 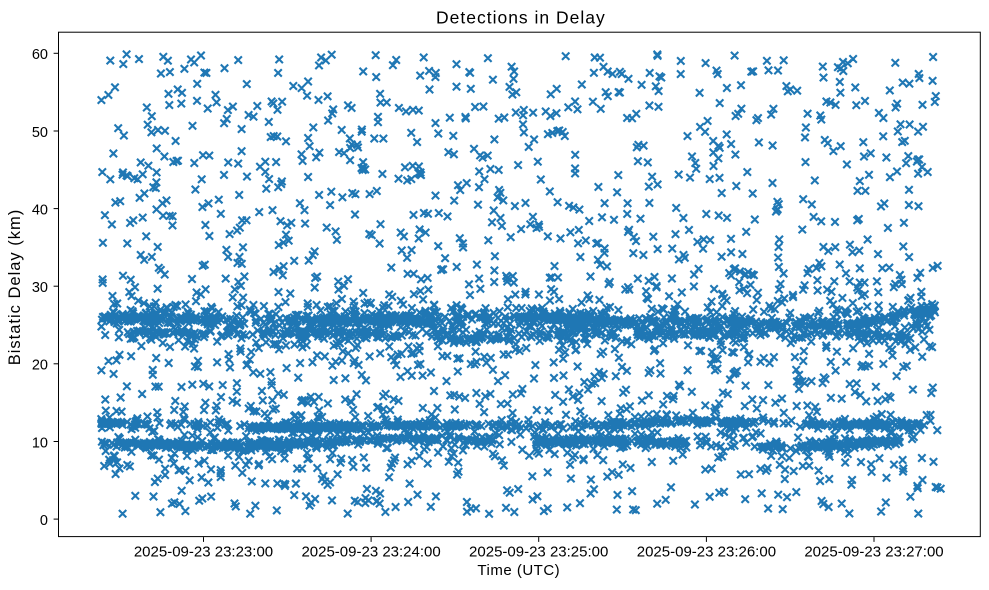 I want to click on svg-text: Time (UTC), so click(x=518, y=570).